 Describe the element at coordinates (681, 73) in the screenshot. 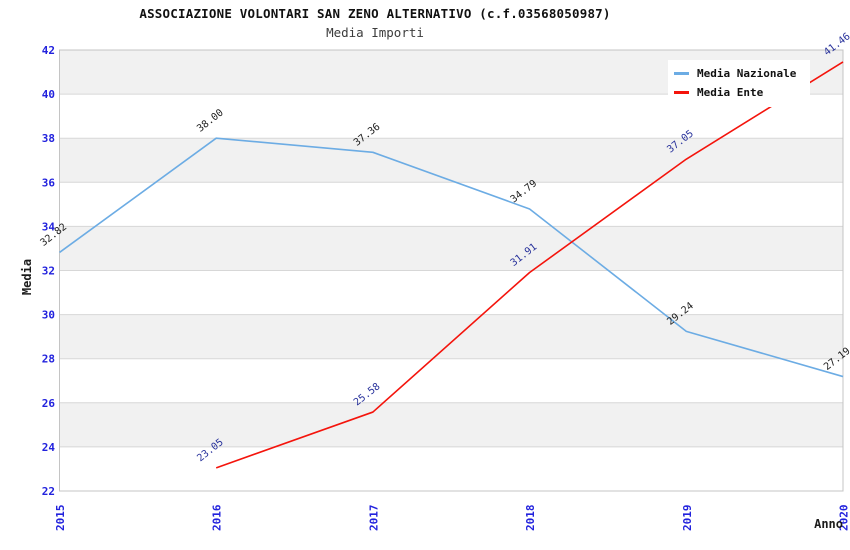

I see `legend-swatch-blue` at that location.